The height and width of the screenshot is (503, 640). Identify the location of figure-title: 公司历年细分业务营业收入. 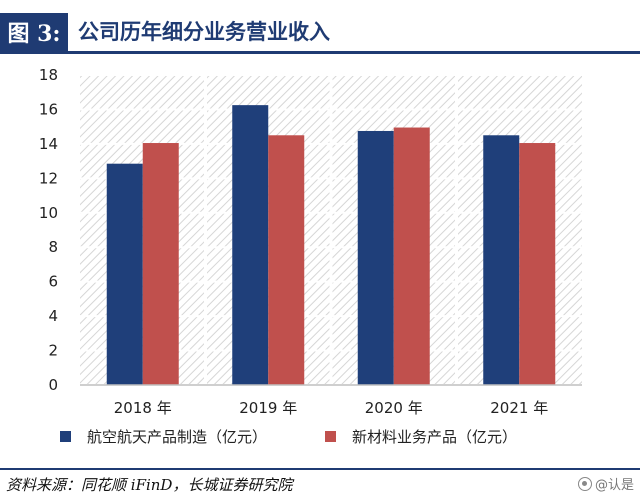
(204, 32).